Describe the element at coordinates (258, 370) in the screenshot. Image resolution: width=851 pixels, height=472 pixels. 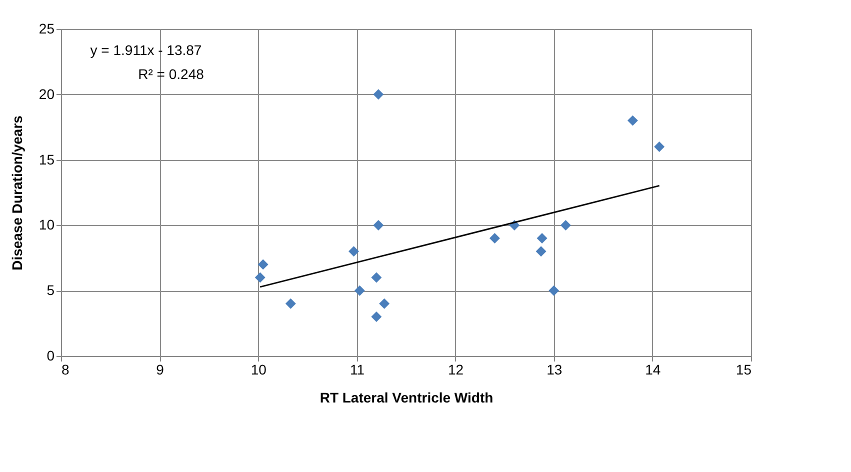
I see `x-tick-label: 10` at that location.